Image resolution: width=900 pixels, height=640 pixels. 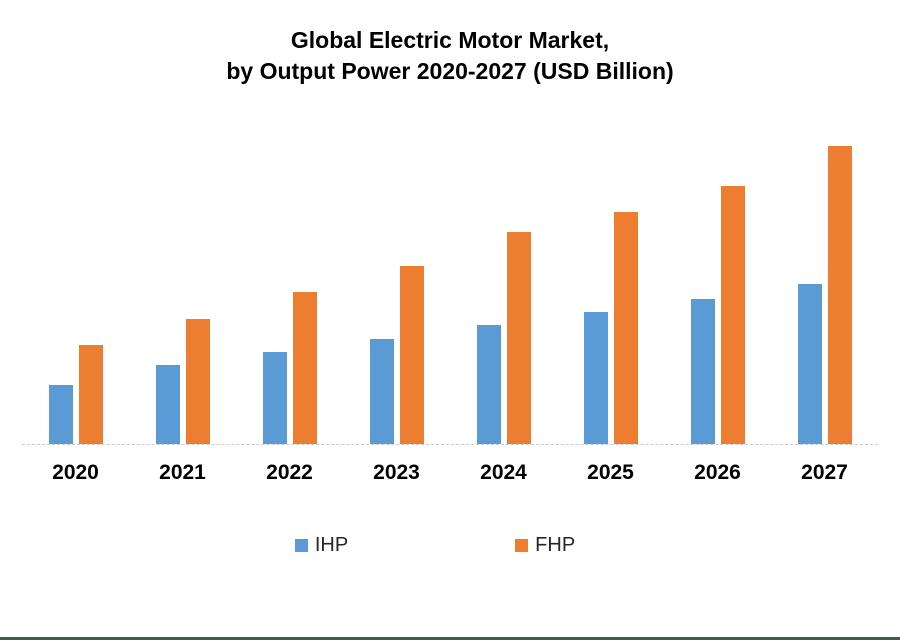 What do you see at coordinates (381, 391) in the screenshot?
I see `bar-ihp-2023` at bounding box center [381, 391].